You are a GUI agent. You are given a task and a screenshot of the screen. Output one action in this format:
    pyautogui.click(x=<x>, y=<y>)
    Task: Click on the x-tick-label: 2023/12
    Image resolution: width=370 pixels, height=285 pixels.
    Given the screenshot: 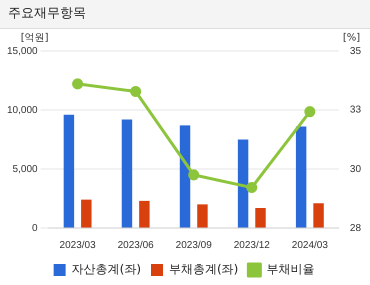 What is the action you would take?
    pyautogui.click(x=252, y=245)
    